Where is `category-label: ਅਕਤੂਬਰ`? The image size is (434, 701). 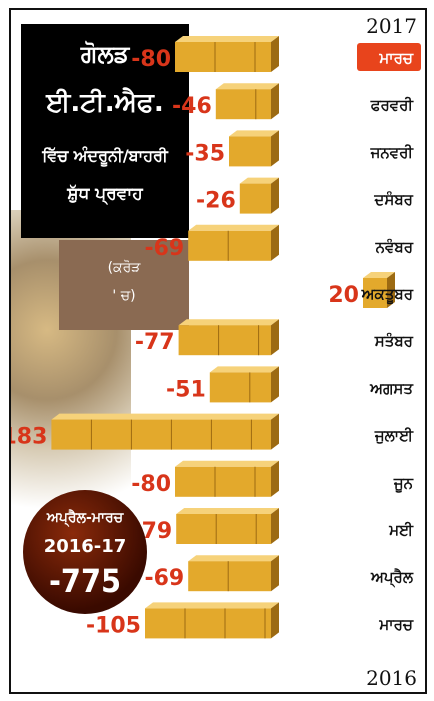 category-label: ਅਕਤੂਬਰ is located at coordinates (387, 294).